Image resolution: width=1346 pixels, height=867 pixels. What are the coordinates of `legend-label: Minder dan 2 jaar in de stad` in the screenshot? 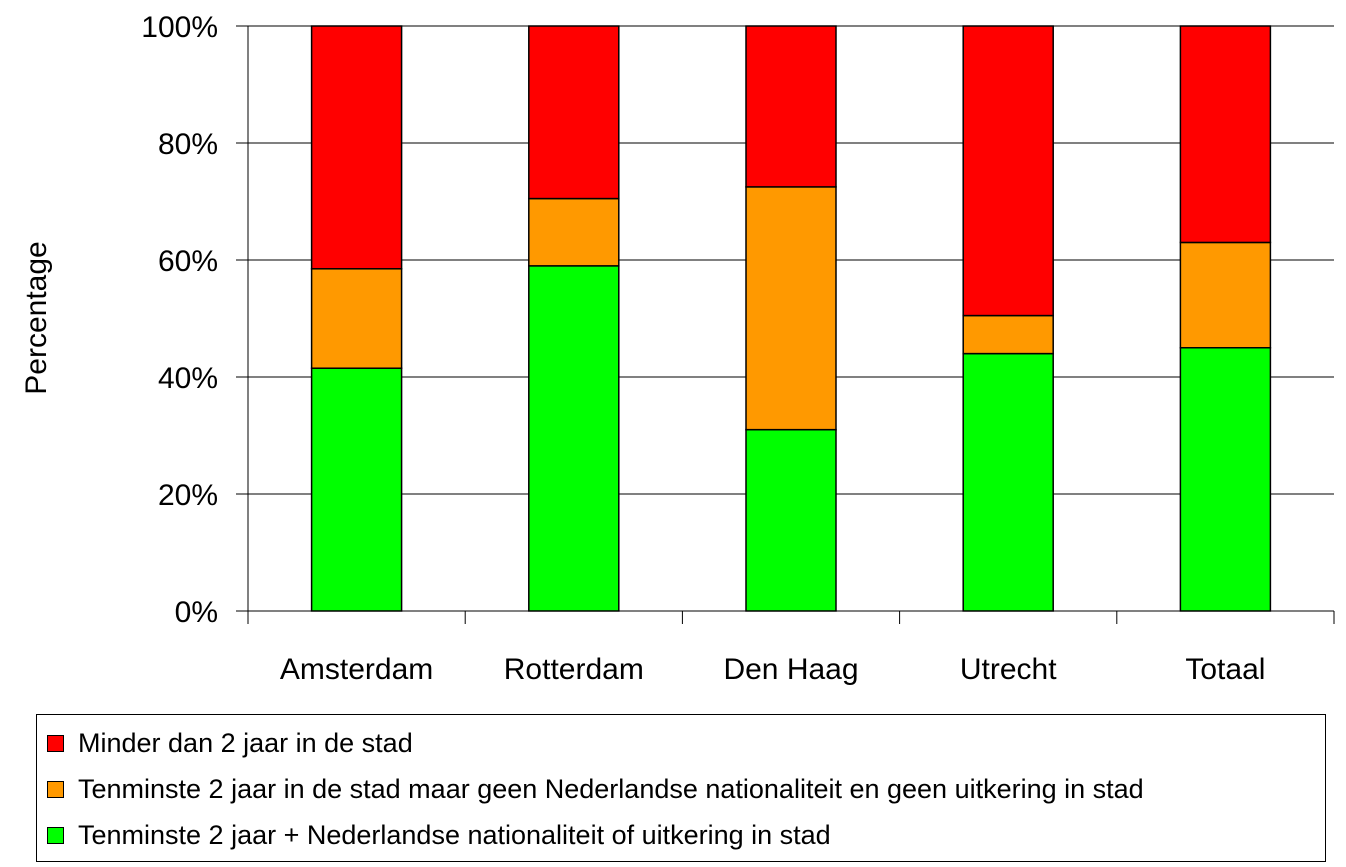 It's located at (245, 742).